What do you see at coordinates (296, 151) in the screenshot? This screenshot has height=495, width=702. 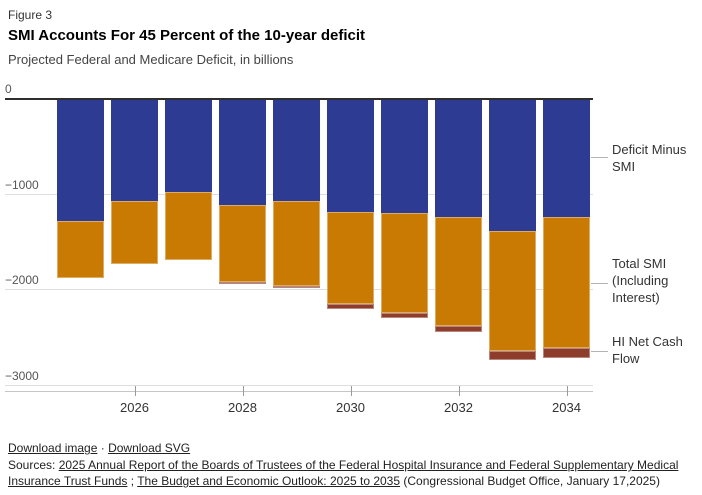 I see `deficit-minus-smi-segment-2029` at bounding box center [296, 151].